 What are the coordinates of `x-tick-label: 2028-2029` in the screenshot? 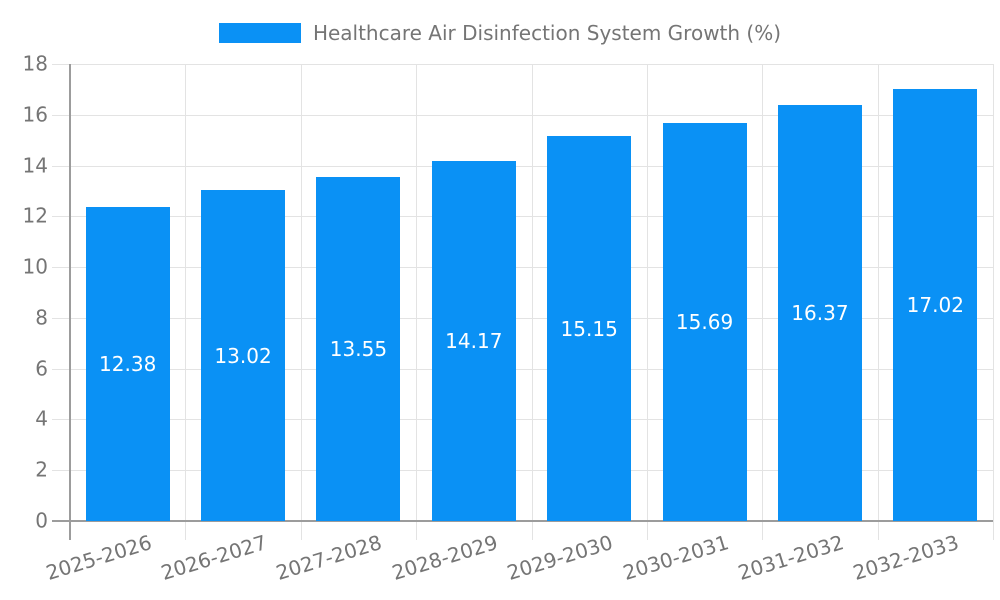 It's located at (444, 557).